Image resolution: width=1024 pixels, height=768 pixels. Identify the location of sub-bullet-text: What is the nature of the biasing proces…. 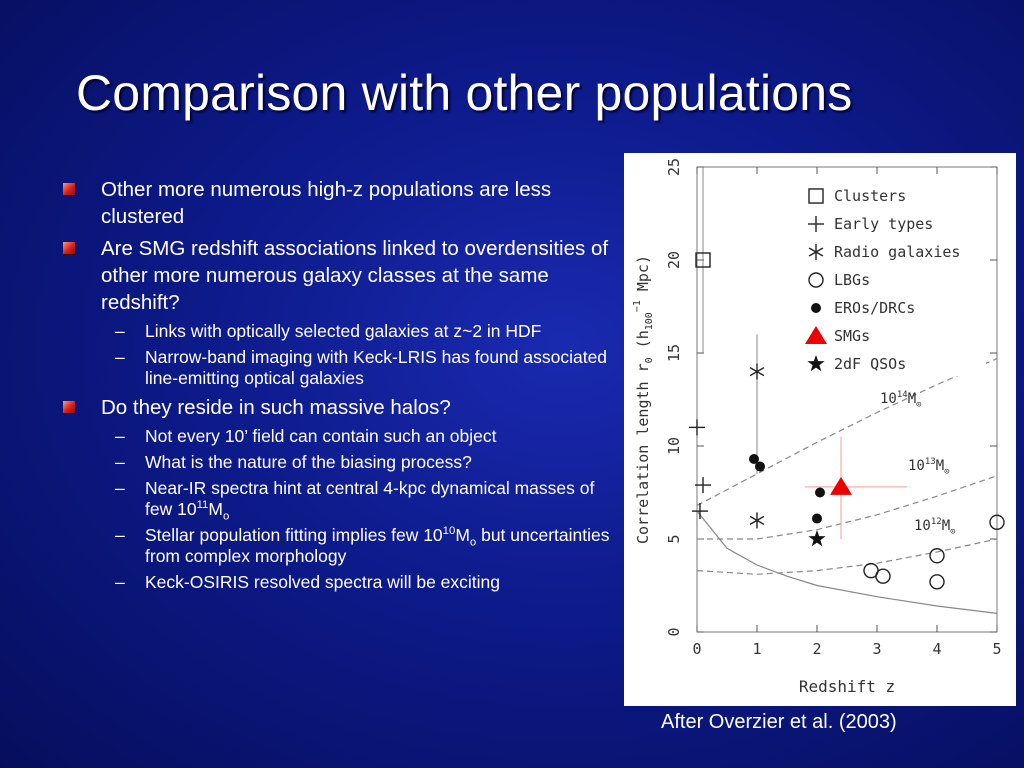
(308, 462).